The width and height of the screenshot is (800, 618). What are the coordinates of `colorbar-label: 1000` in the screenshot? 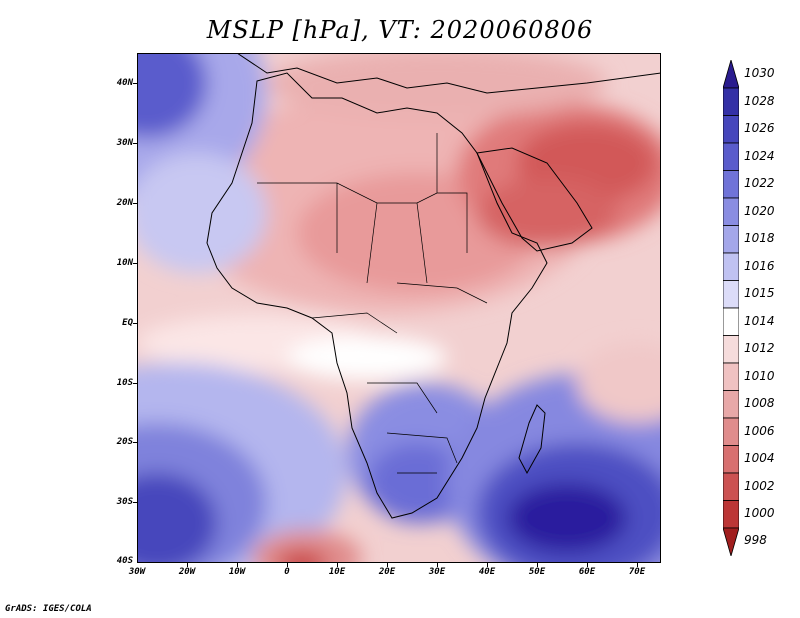 It's located at (759, 513).